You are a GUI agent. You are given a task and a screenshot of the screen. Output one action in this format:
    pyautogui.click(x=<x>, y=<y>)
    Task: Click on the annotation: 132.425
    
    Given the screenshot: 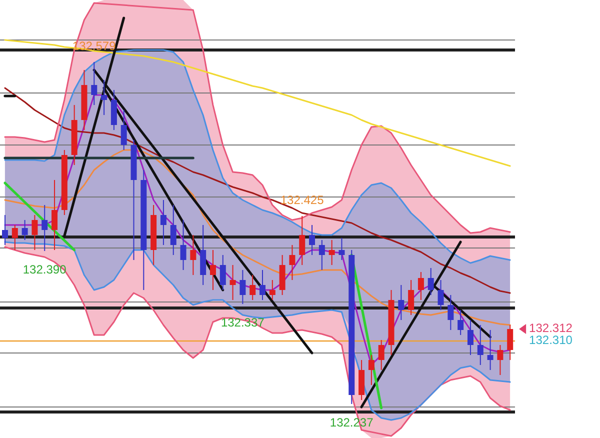 What is the action you would take?
    pyautogui.click(x=302, y=200)
    